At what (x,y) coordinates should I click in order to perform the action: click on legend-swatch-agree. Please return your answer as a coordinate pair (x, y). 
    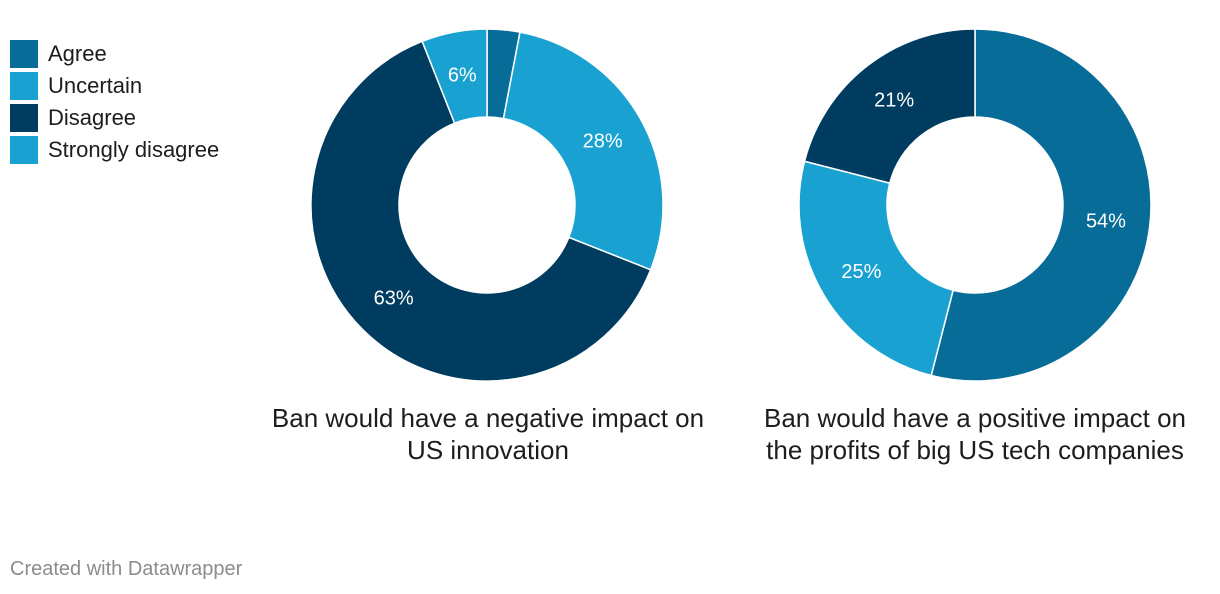
    Looking at the image, I should click on (24, 54).